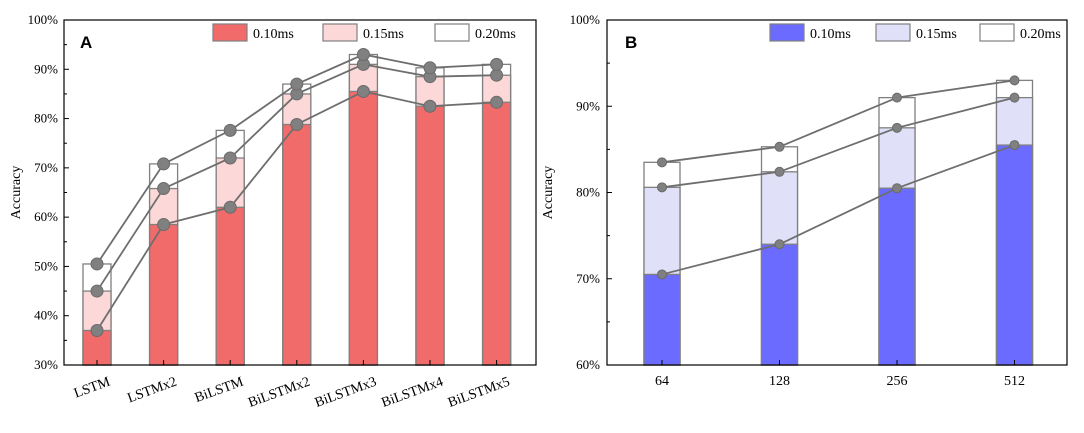 The width and height of the screenshot is (1084, 433). Describe the element at coordinates (497, 64) in the screenshot. I see `marker-A-0.20ms-BiLSTMx5` at that location.